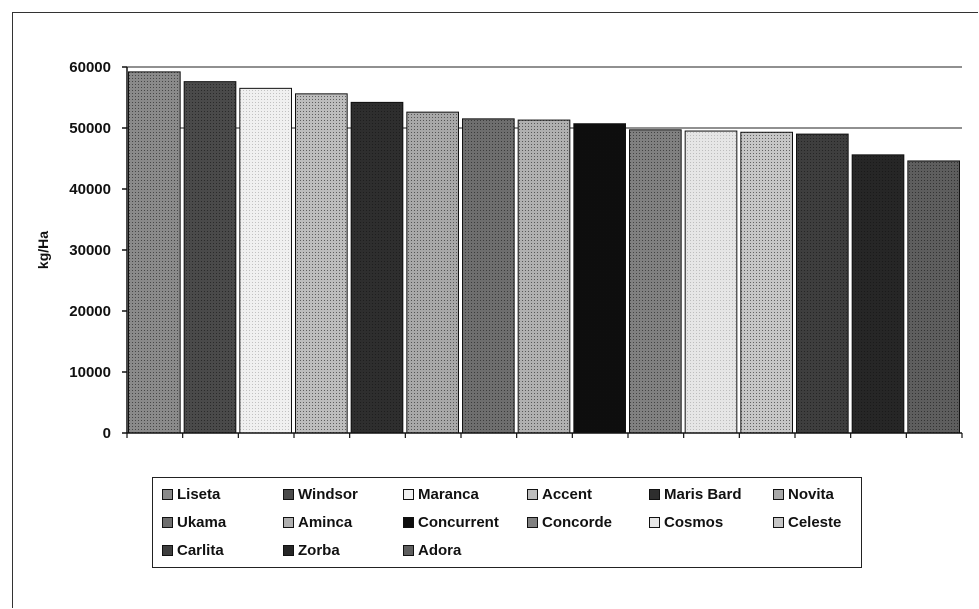 The width and height of the screenshot is (979, 609). I want to click on legend-item-carlita: Carlita, so click(193, 550).